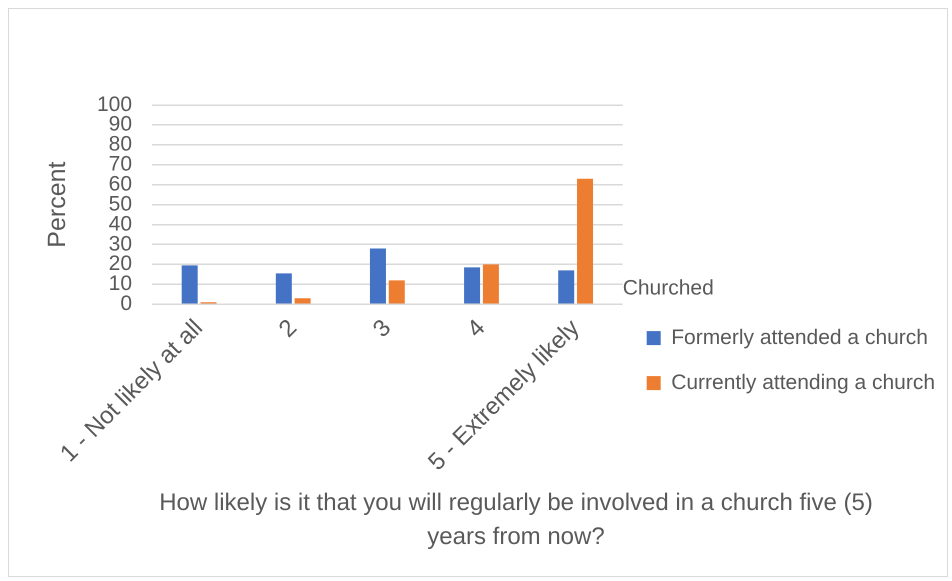  I want to click on legend-label: Formerly attended a church, so click(799, 337).